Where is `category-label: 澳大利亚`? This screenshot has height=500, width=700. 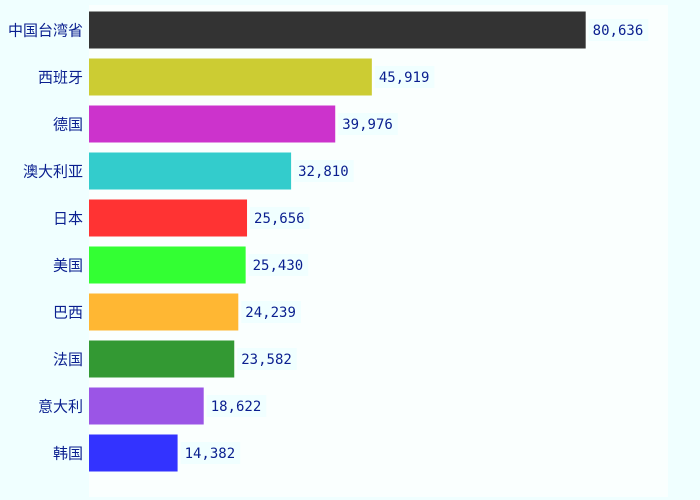 category-label: 澳大利亚 is located at coordinates (53, 172).